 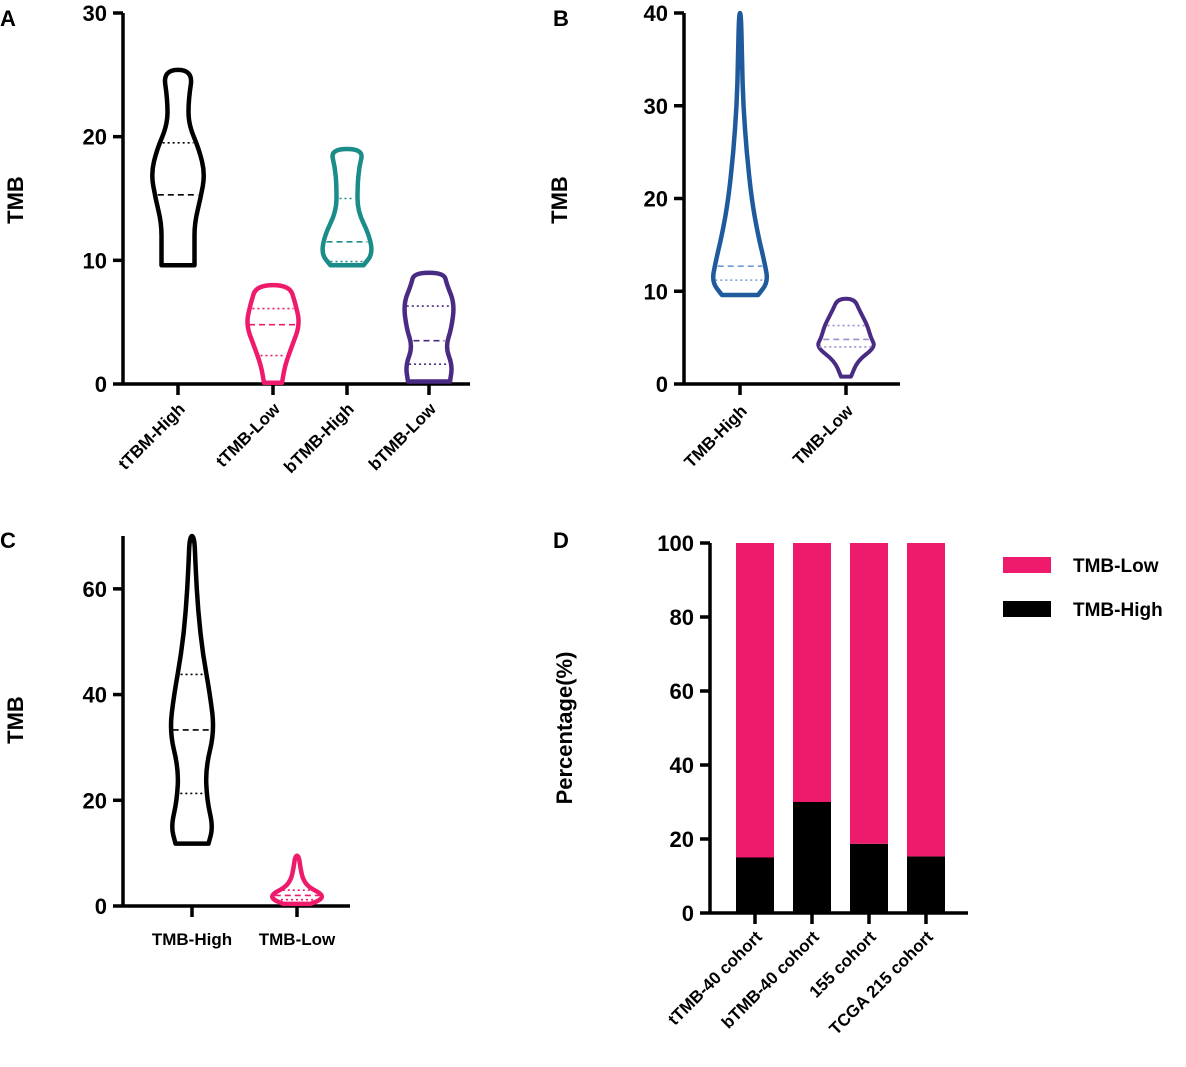 What do you see at coordinates (1118, 610) in the screenshot?
I see `legend-label: TMB-High` at bounding box center [1118, 610].